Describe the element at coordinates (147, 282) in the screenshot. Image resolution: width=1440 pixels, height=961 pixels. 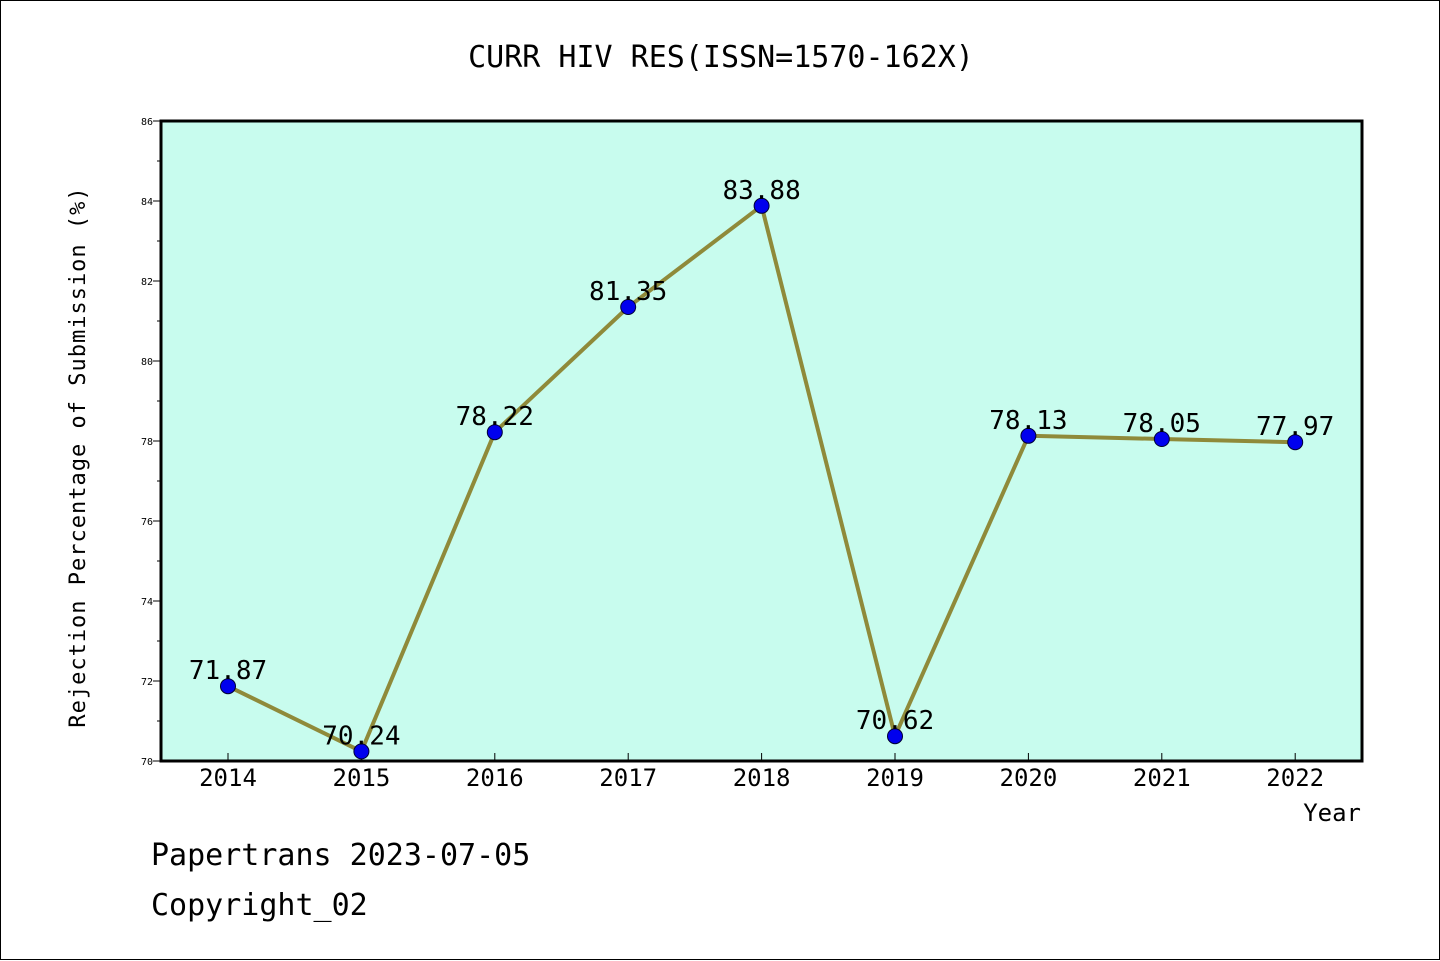
I see `y-tick-label: 82` at that location.